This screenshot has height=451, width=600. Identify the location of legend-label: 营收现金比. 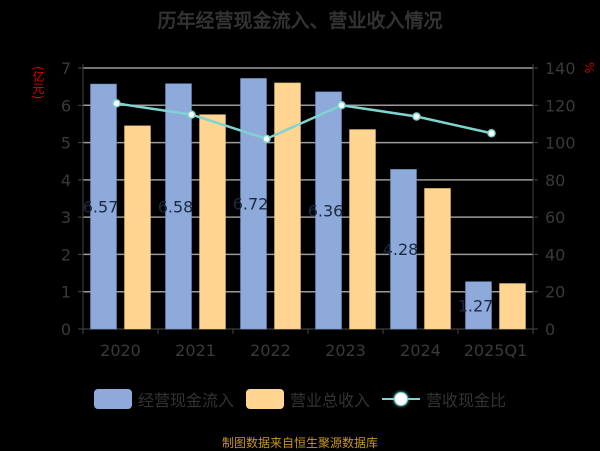
(466, 400).